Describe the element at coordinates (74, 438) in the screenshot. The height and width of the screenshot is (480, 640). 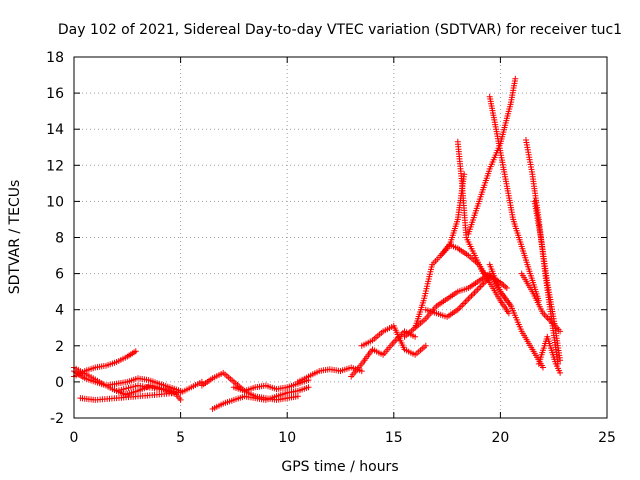
I see `x-tick-label: 0` at that location.